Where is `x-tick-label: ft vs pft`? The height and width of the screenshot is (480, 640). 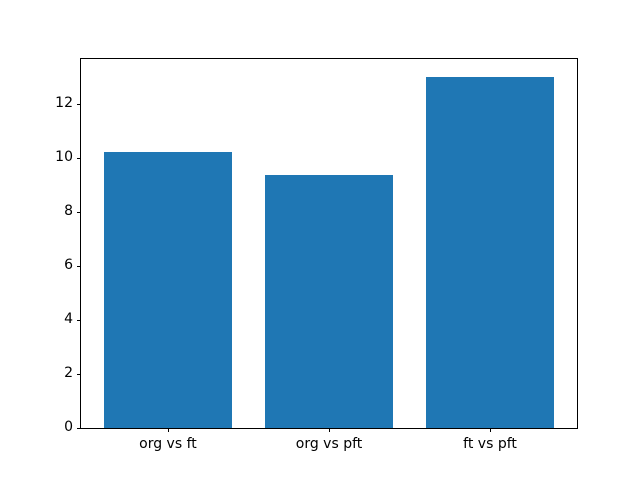
x-tick-label: ft vs pft is located at coordinates (490, 444).